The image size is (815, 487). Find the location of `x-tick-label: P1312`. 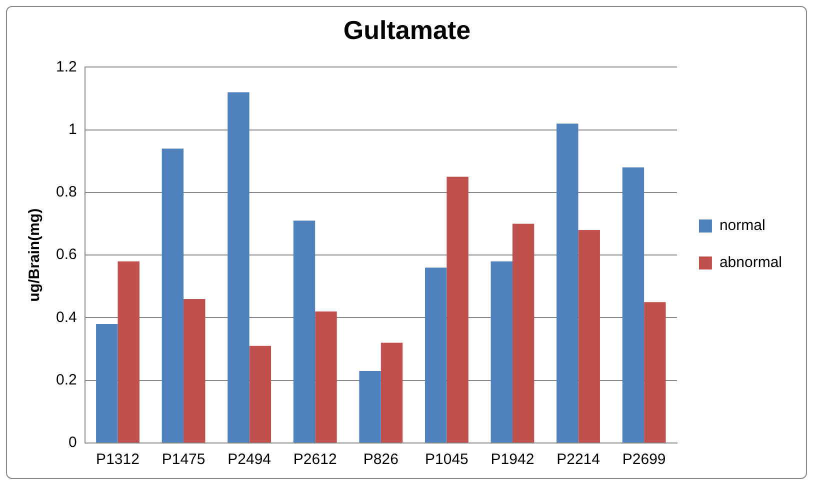

x-tick-label: P1312 is located at coordinates (118, 459).